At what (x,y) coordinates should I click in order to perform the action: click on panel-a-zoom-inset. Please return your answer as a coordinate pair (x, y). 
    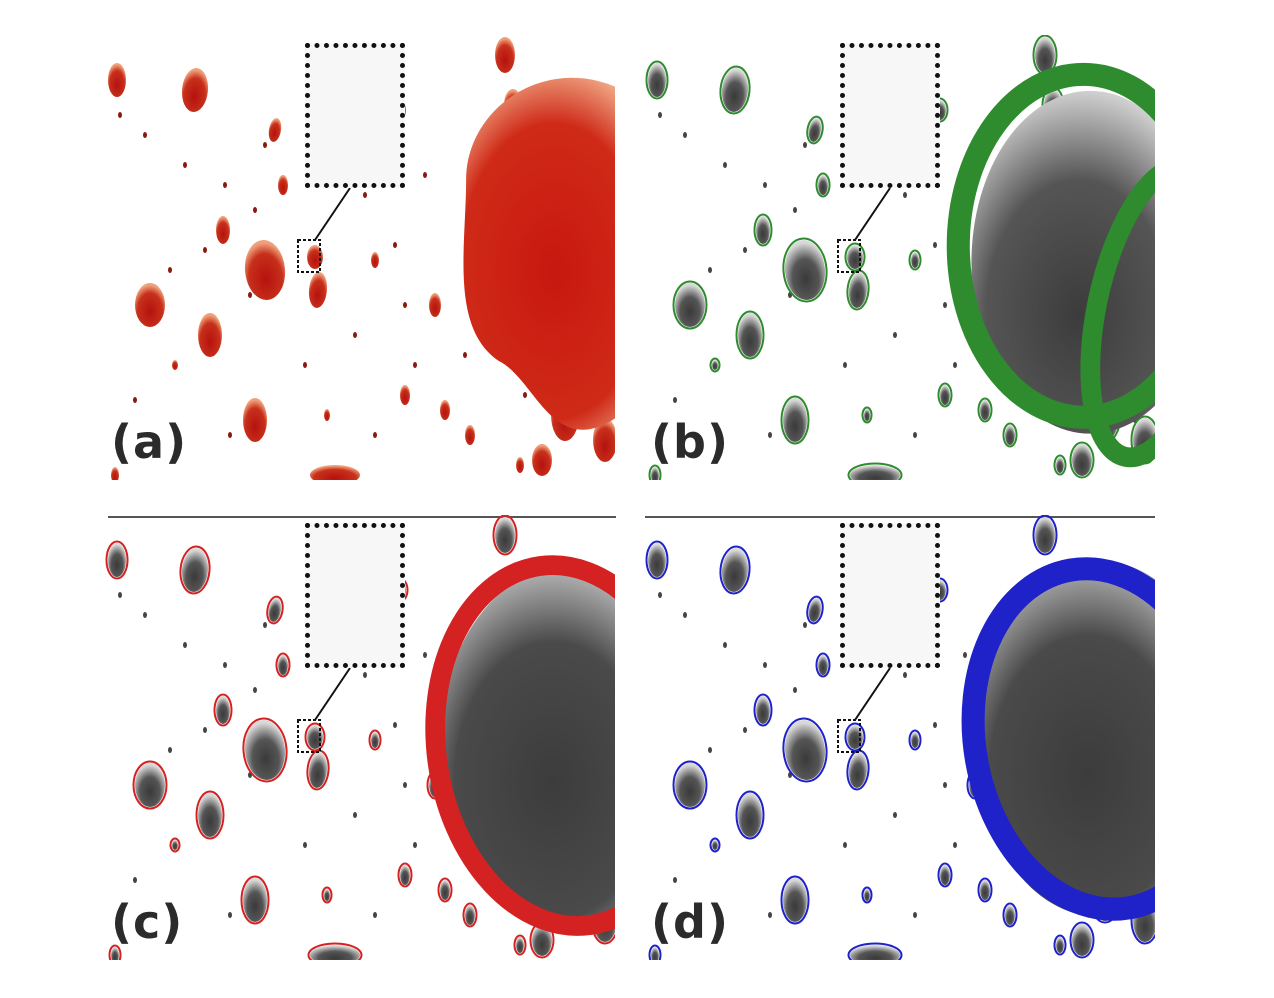
    Looking at the image, I should click on (460, 236).